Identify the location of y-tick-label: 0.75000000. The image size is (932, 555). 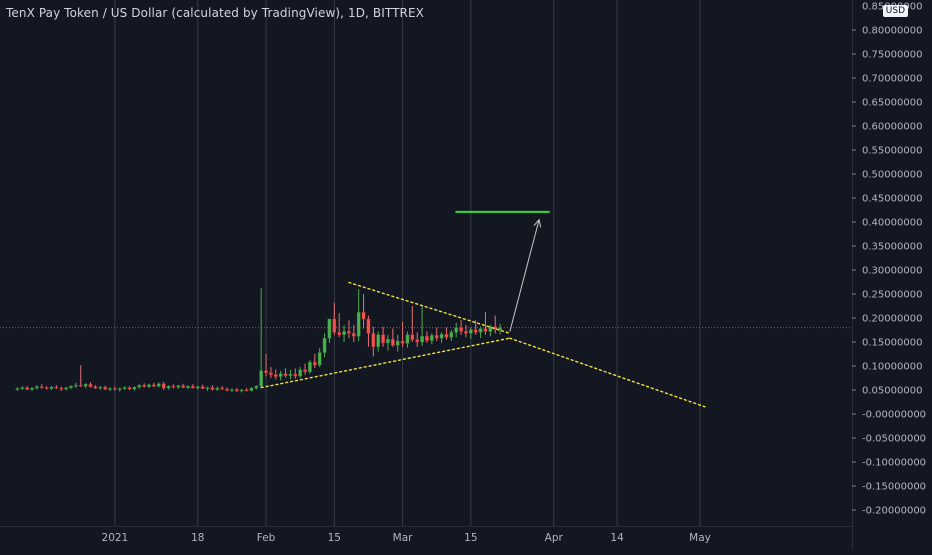
(892, 55).